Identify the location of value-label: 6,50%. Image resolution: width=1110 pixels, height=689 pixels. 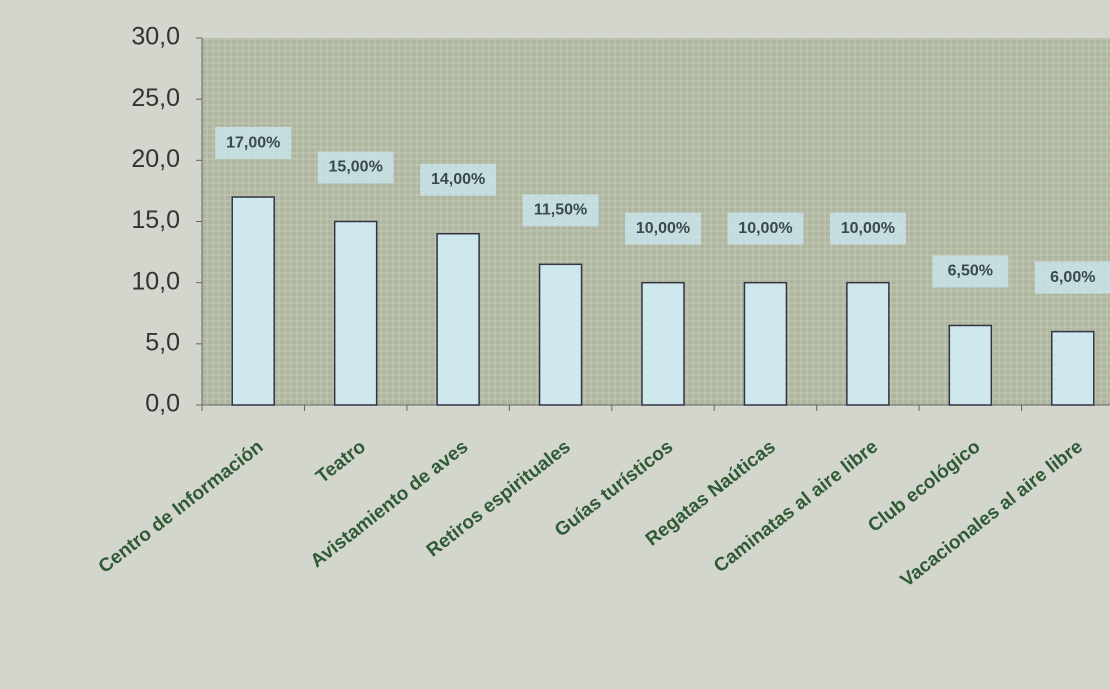
(970, 271).